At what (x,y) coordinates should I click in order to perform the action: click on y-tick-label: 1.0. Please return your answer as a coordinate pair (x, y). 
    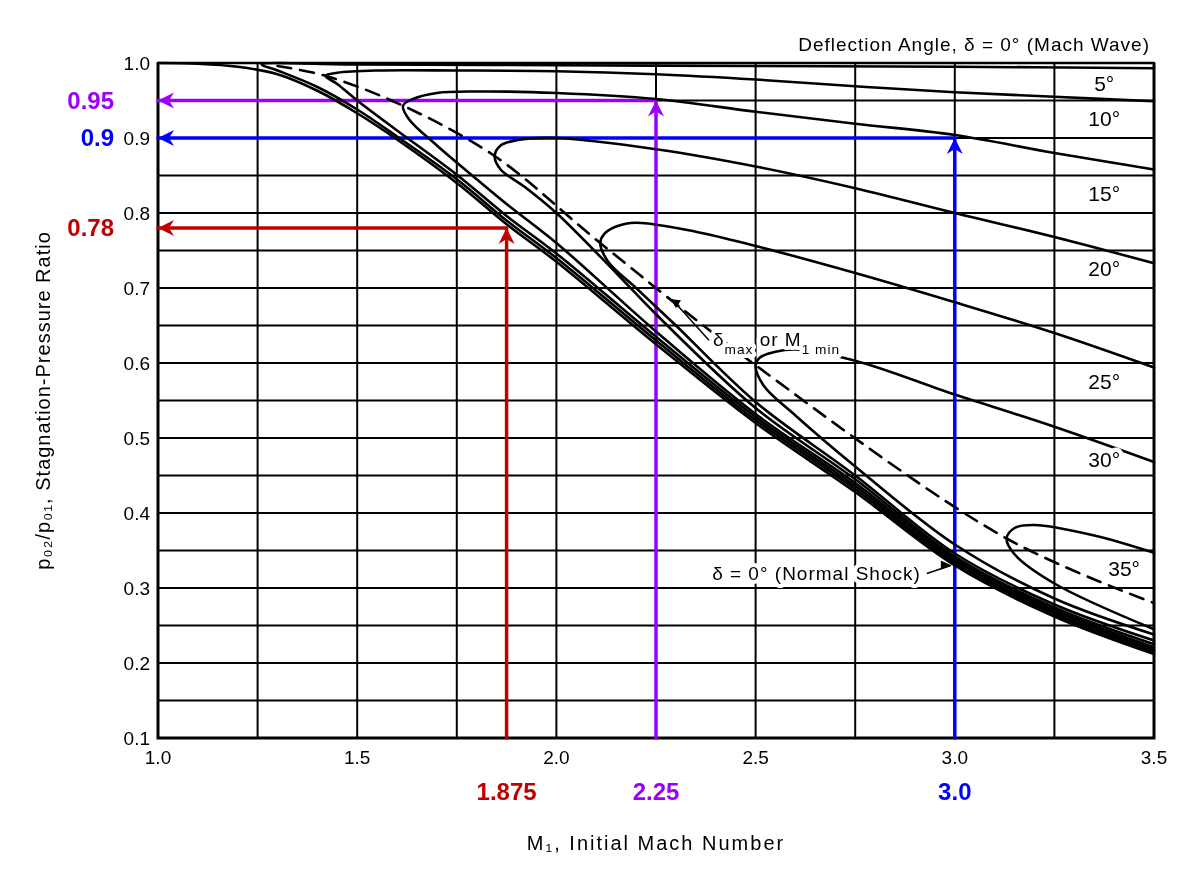
    Looking at the image, I should click on (136, 63).